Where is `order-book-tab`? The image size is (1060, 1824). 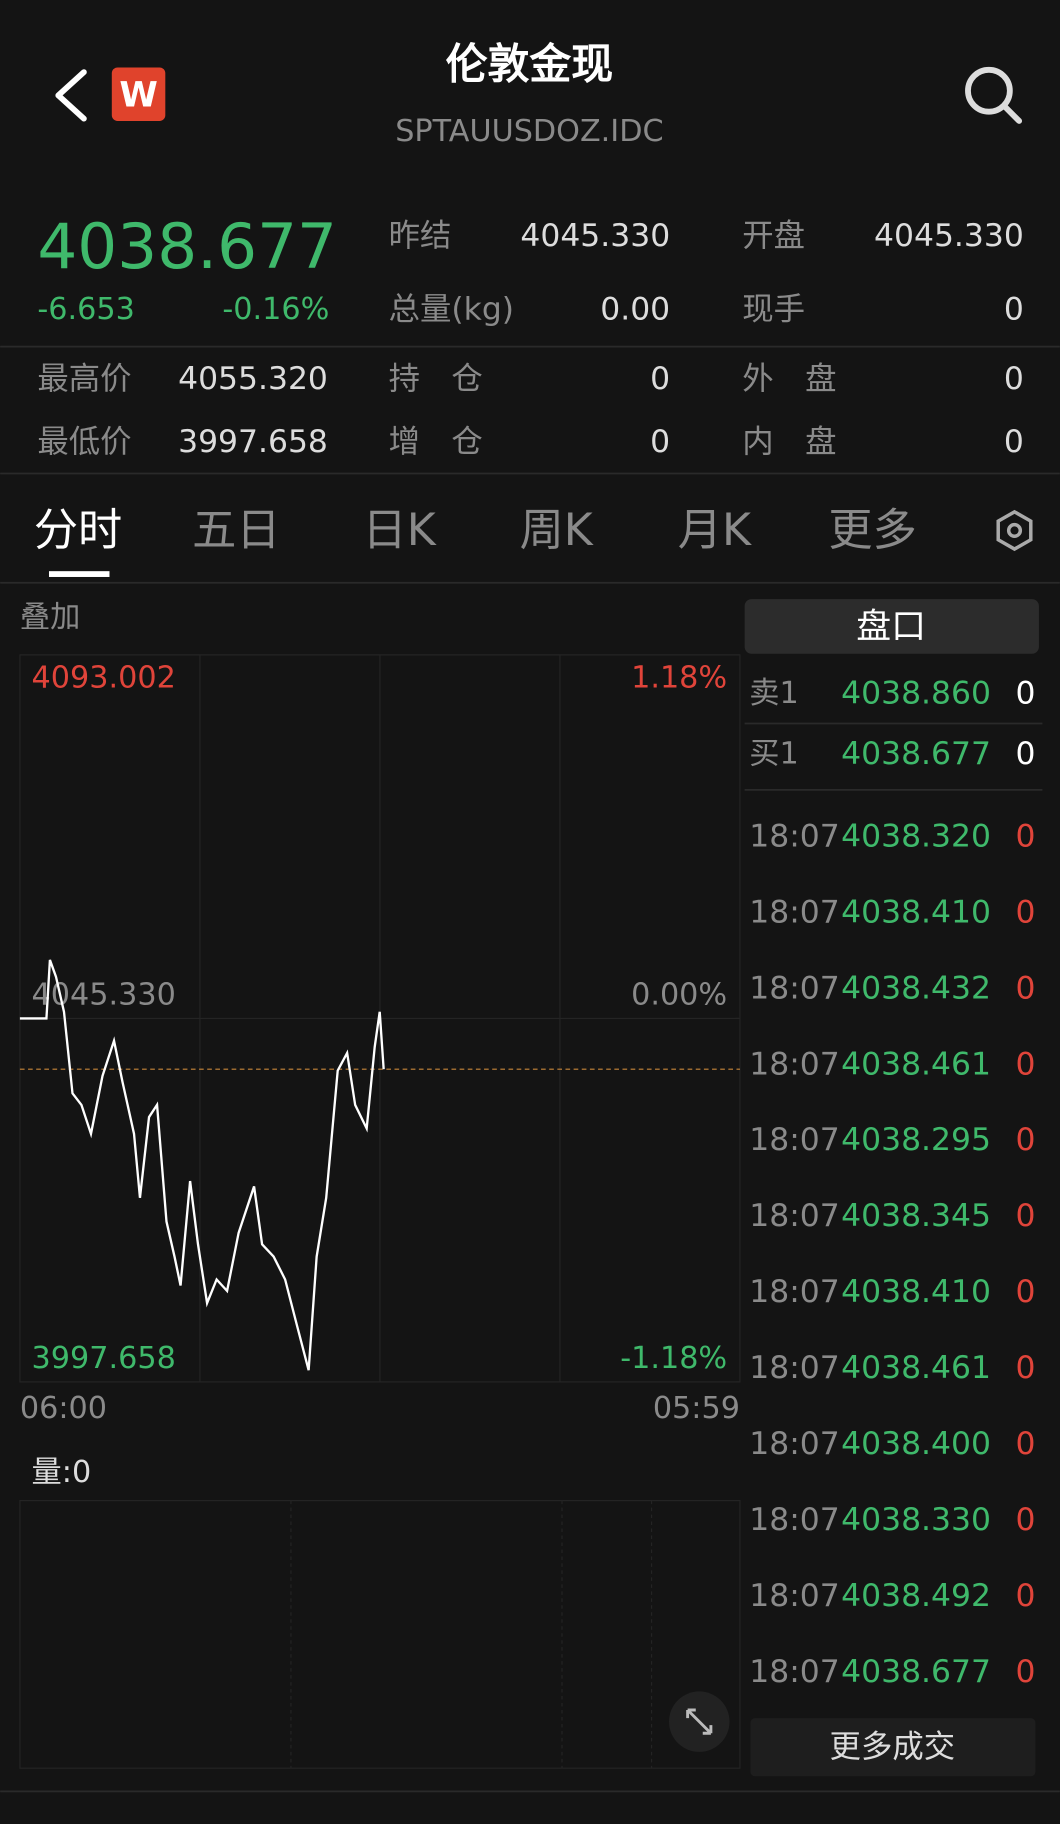 order-book-tab is located at coordinates (891, 626).